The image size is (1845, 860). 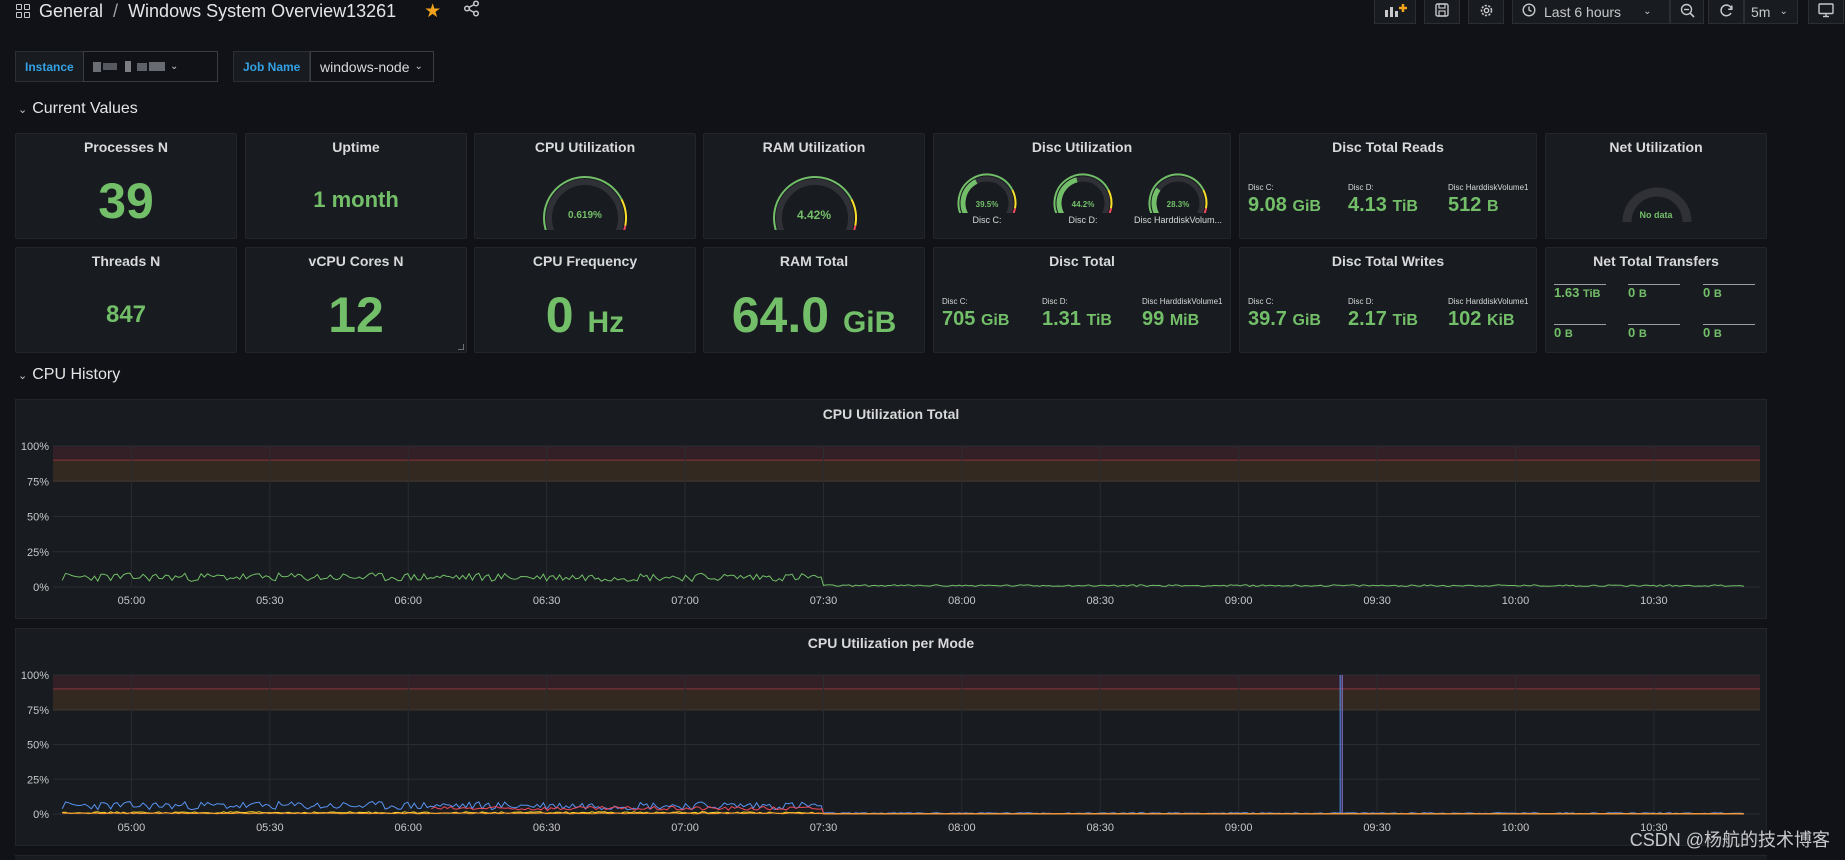 What do you see at coordinates (585, 315) in the screenshot?
I see `stat-value: 0 Hz` at bounding box center [585, 315].